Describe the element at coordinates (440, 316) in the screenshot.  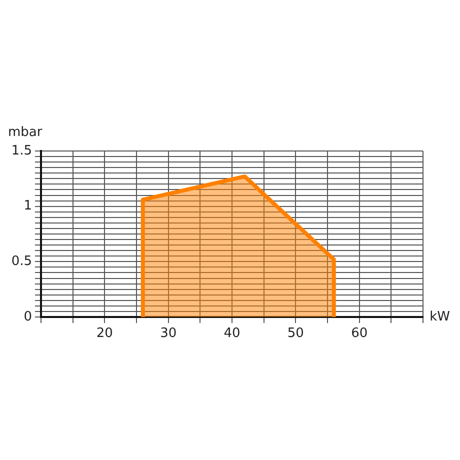
I see `x-axis-title: kW` at that location.